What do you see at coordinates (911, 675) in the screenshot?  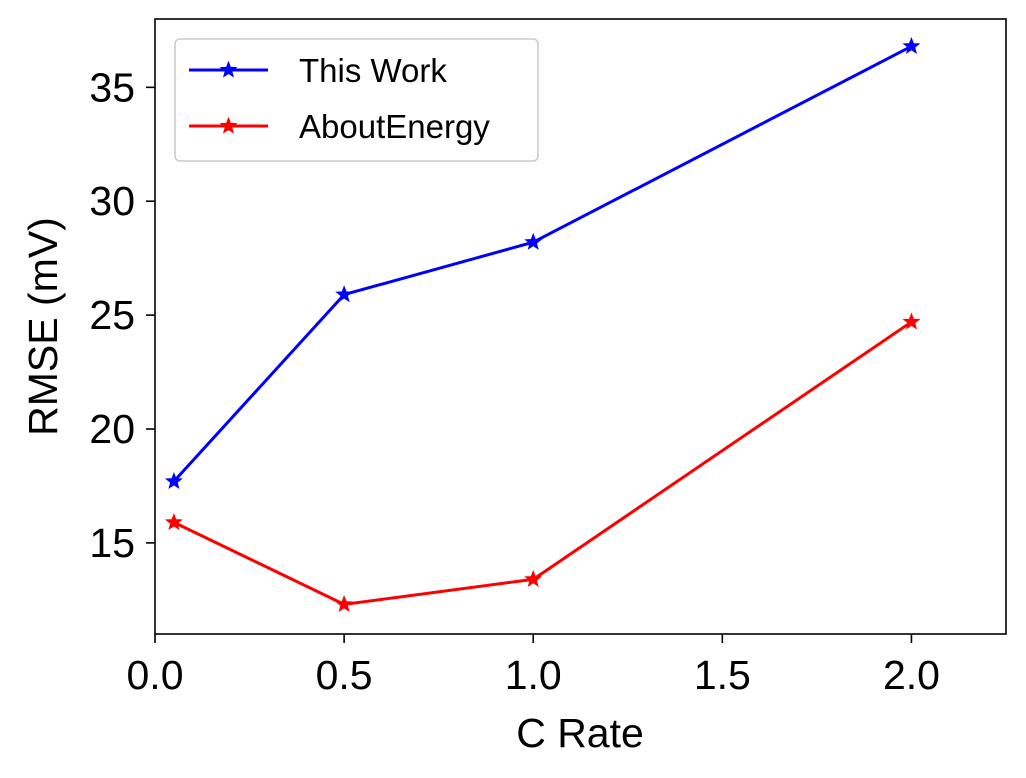 I see `x-tick-label: 2.0` at bounding box center [911, 675].